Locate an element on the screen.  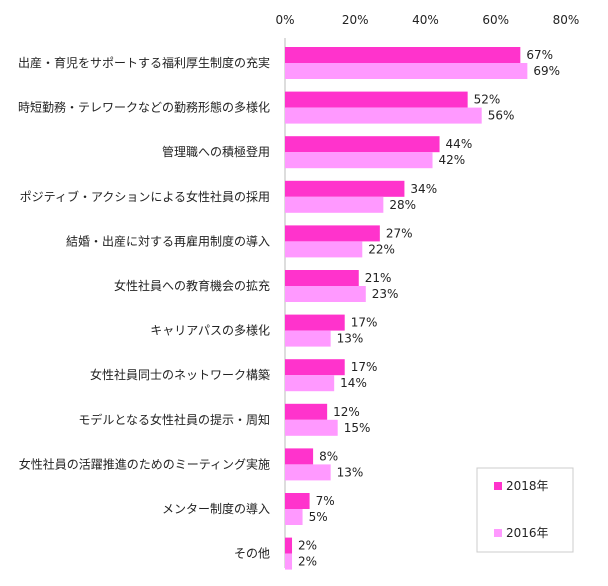
x-tick-label: 60% is located at coordinates (495, 20).